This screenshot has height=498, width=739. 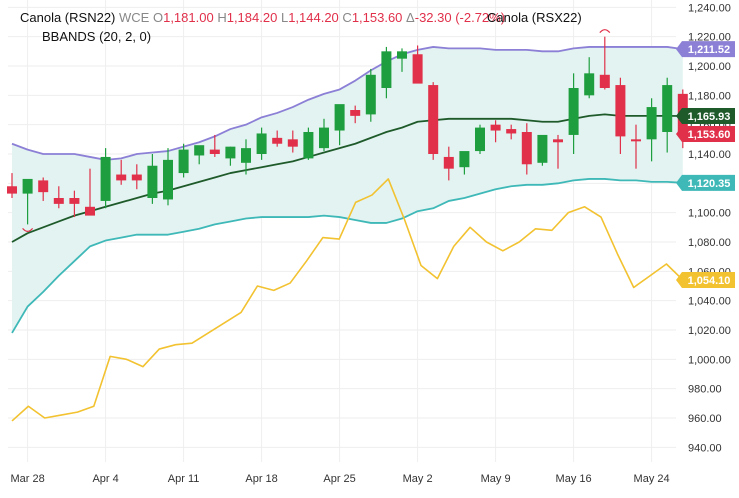 I want to click on last-value-badge-rsx: 1,054.10, so click(x=705, y=279).